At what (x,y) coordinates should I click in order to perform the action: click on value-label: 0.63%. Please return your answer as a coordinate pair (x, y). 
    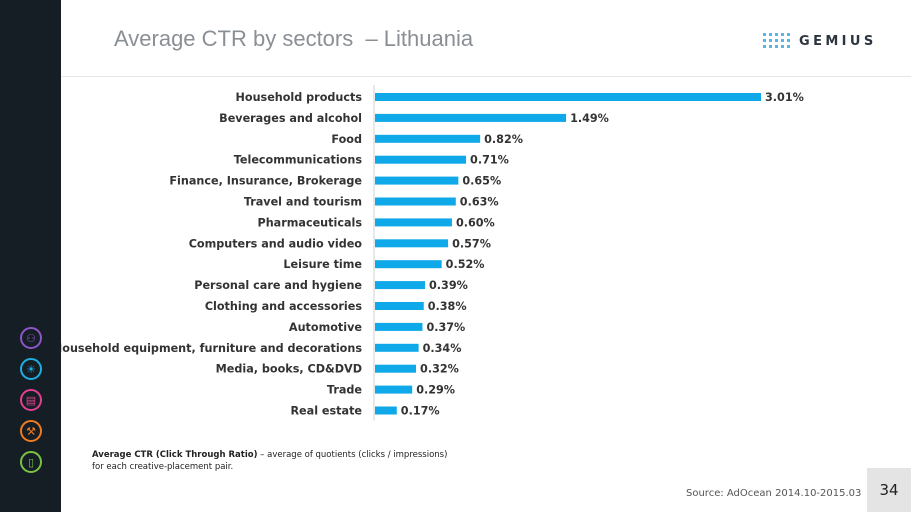
    Looking at the image, I should click on (479, 202).